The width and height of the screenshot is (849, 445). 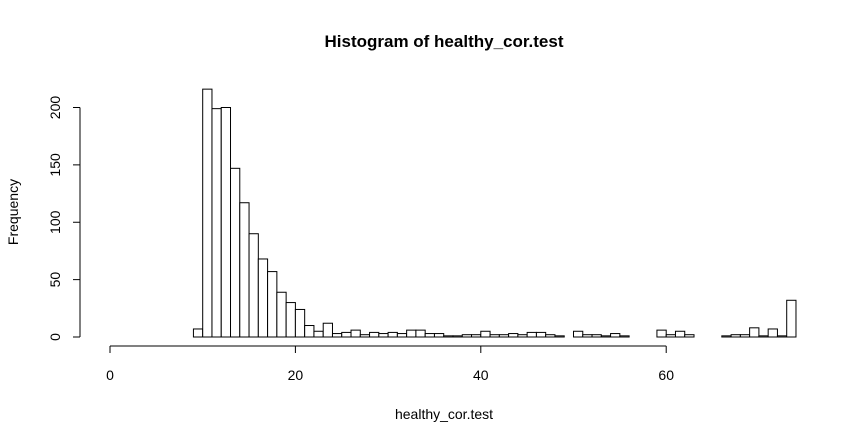 I want to click on x-axis-label: healthy_cor.test, so click(x=444, y=414).